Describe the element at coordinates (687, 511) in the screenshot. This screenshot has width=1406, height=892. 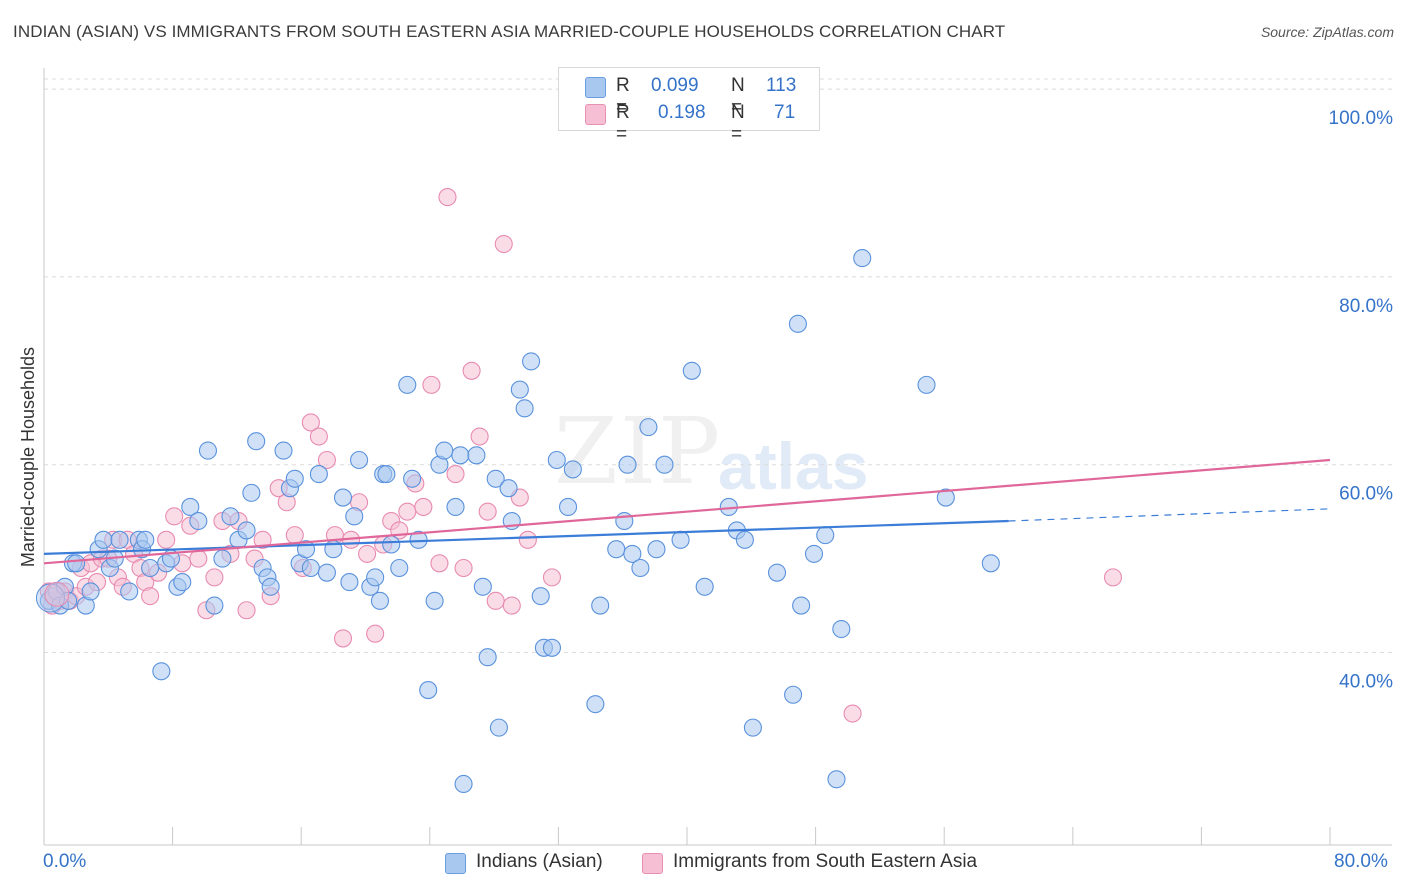
I see `pink-trend-line` at that location.